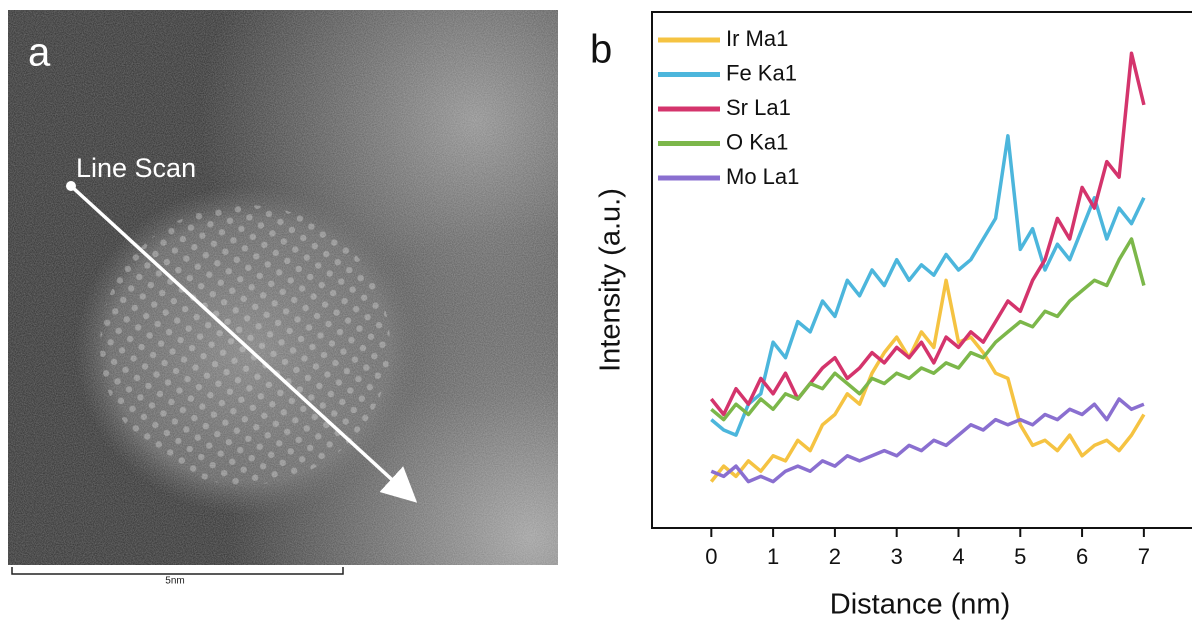 The height and width of the screenshot is (631, 1192). Describe the element at coordinates (136, 168) in the screenshot. I see `annotation: Line Scan` at that location.